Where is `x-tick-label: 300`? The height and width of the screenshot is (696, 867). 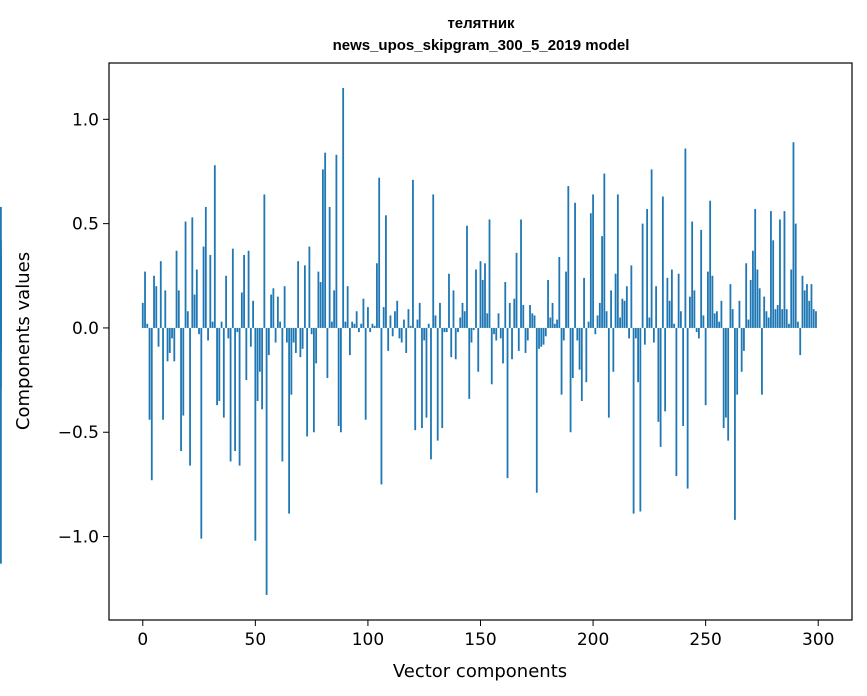
x-tick-label: 300 is located at coordinates (818, 640).